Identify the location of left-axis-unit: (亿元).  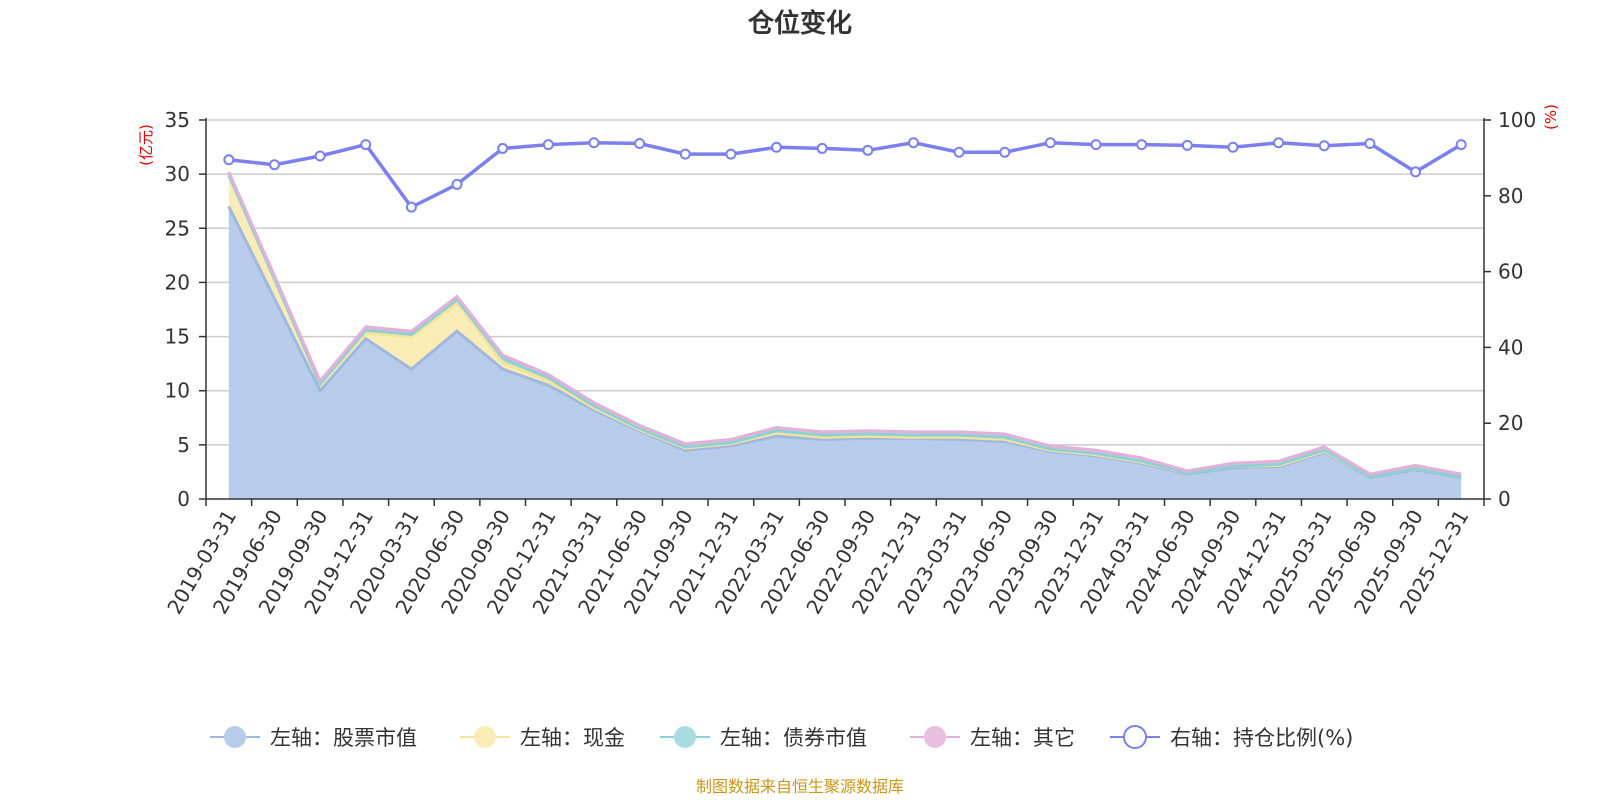
(146, 145).